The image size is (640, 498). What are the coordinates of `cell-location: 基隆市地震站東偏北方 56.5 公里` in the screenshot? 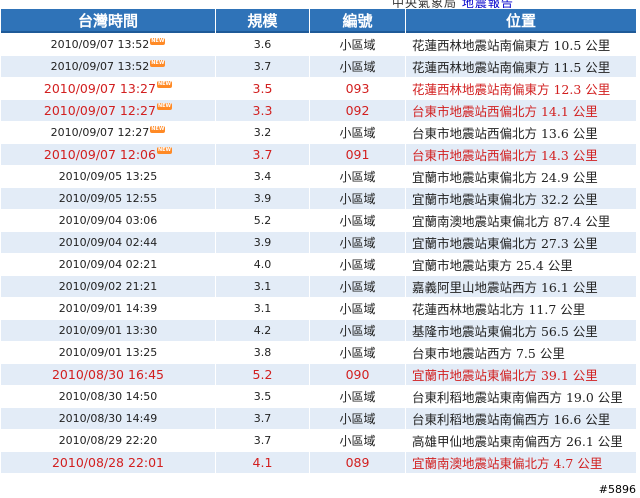 It's located at (521, 330).